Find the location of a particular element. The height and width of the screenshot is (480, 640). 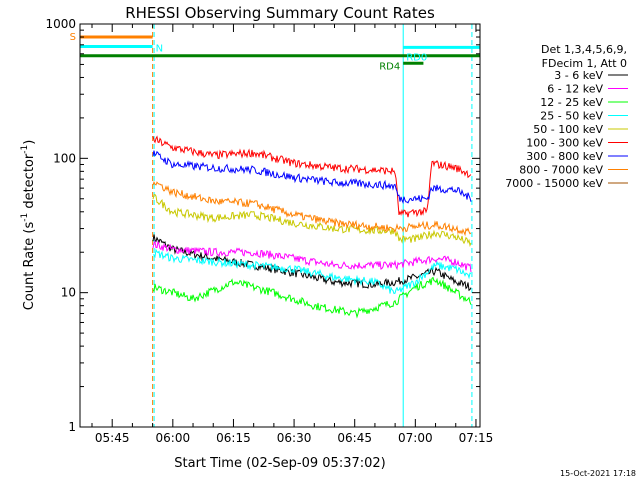

state-bar-label-rd0: RD0 is located at coordinates (416, 57).